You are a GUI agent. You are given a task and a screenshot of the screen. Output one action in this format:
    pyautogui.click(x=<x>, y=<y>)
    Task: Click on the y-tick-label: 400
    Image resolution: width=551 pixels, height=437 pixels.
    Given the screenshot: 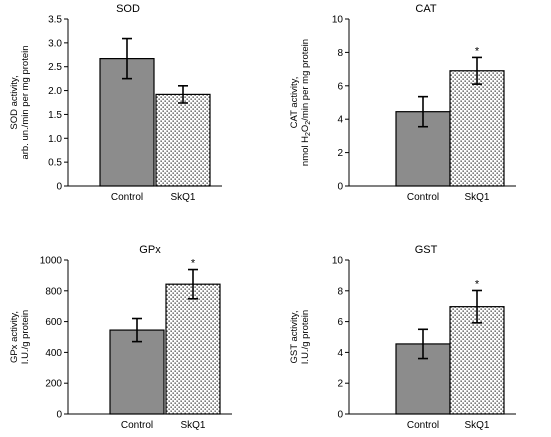 What is the action you would take?
    pyautogui.click(x=53, y=353)
    